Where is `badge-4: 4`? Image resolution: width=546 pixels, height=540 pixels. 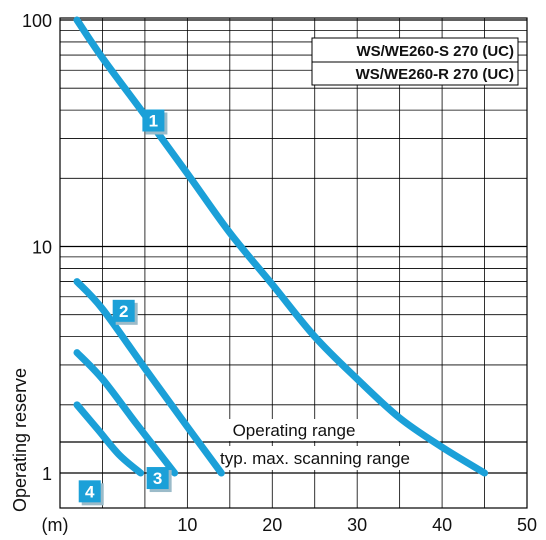
badge-4: 4 is located at coordinates (91, 493).